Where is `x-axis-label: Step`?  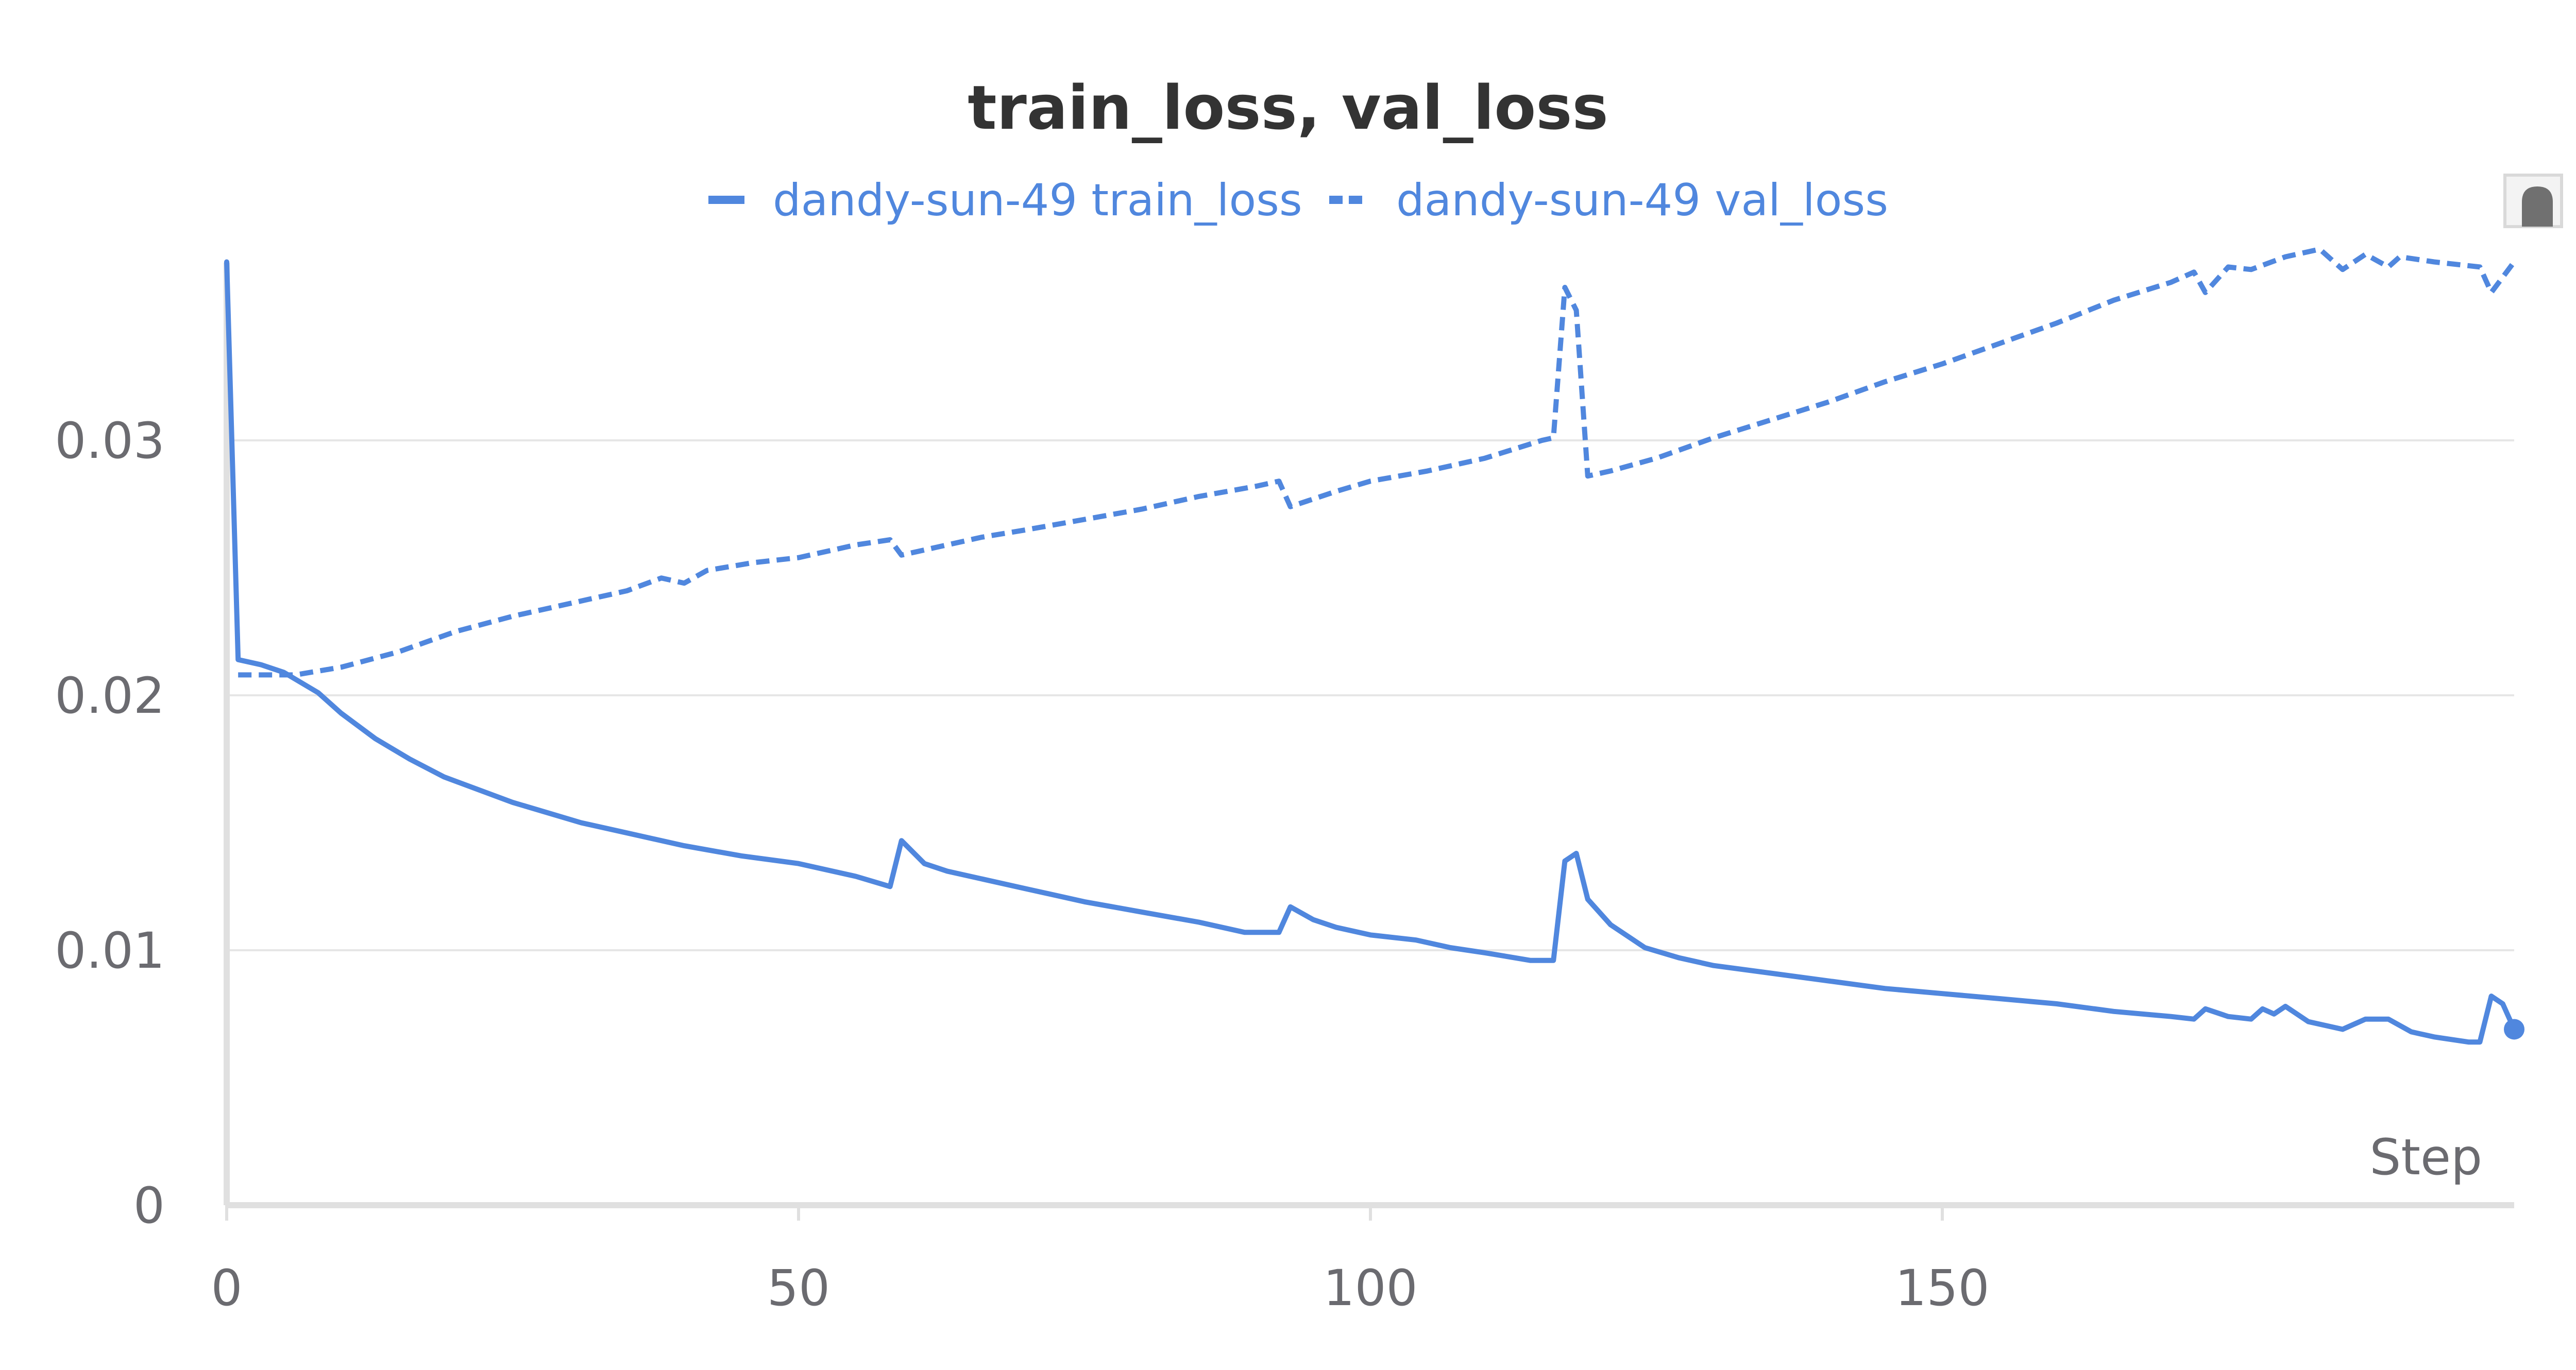 x-axis-label: Step is located at coordinates (2425, 1157).